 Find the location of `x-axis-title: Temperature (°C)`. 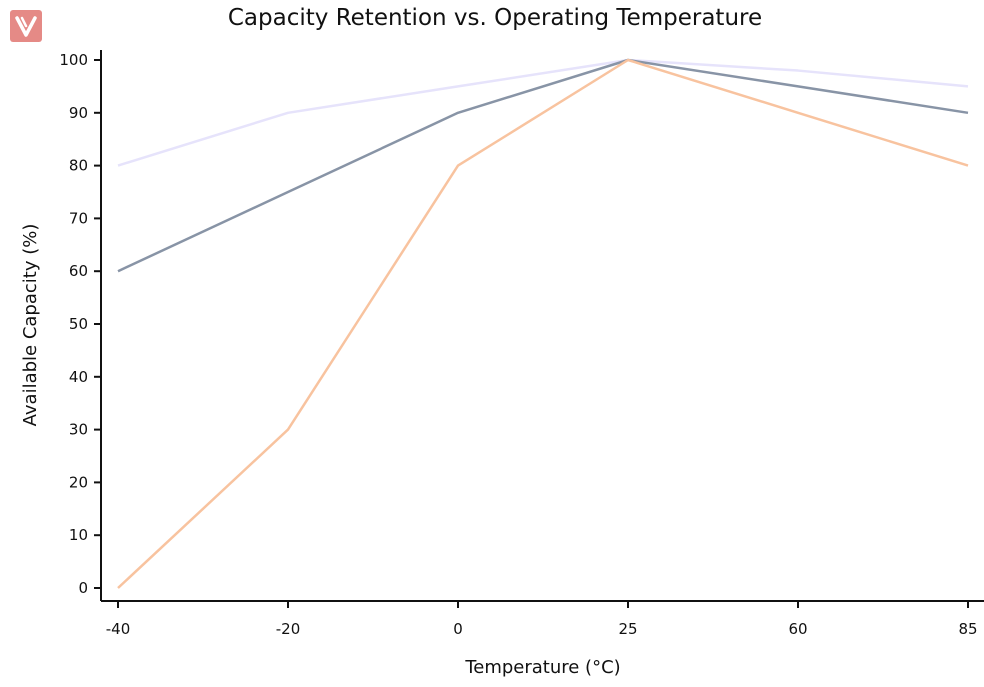

x-axis-title: Temperature (°C) is located at coordinates (542, 667).